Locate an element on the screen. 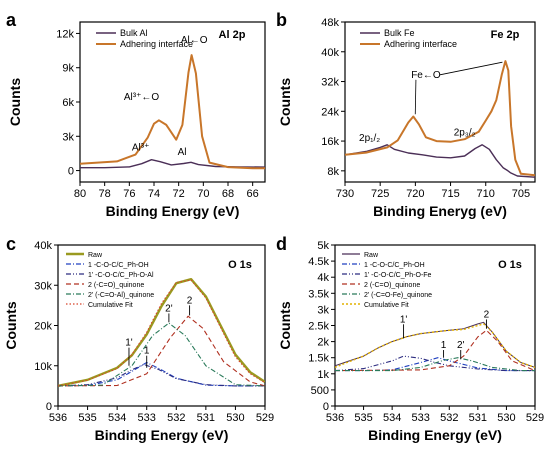  panel-letter: d is located at coordinates (281, 244).